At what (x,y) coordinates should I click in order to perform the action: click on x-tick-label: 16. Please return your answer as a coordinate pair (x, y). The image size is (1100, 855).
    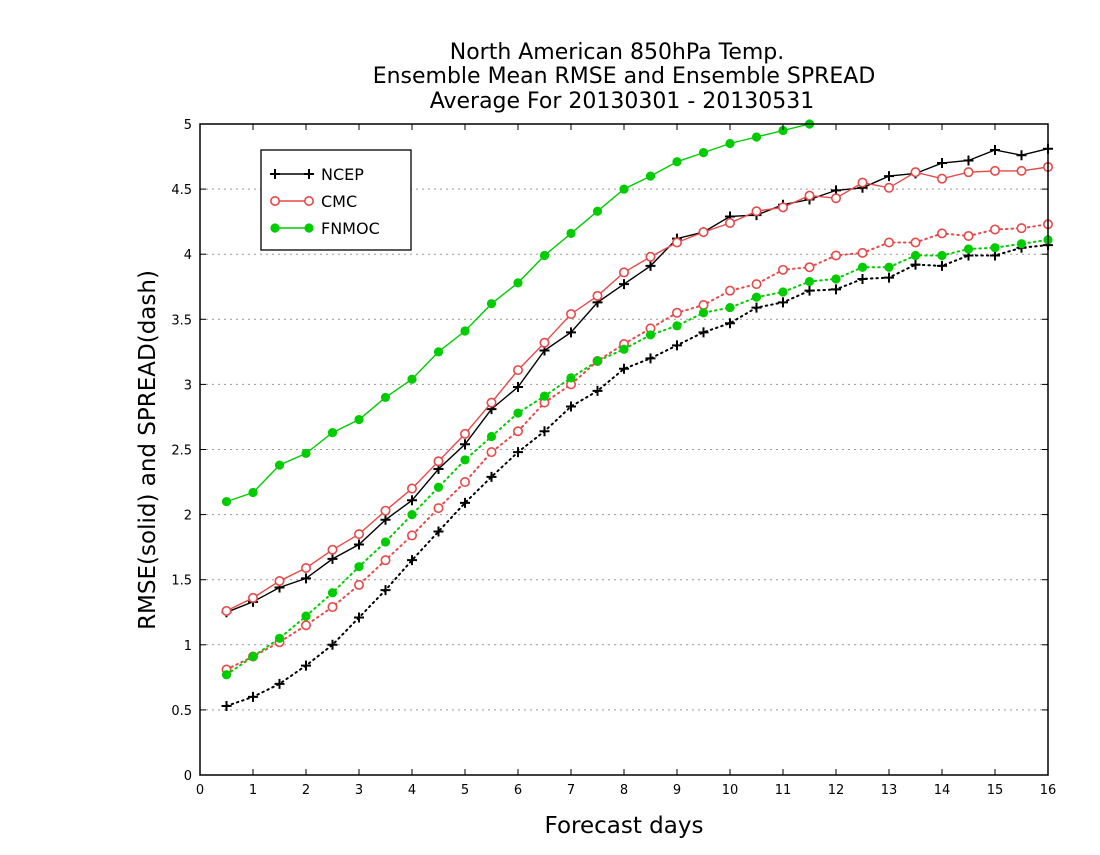
    Looking at the image, I should click on (1048, 790).